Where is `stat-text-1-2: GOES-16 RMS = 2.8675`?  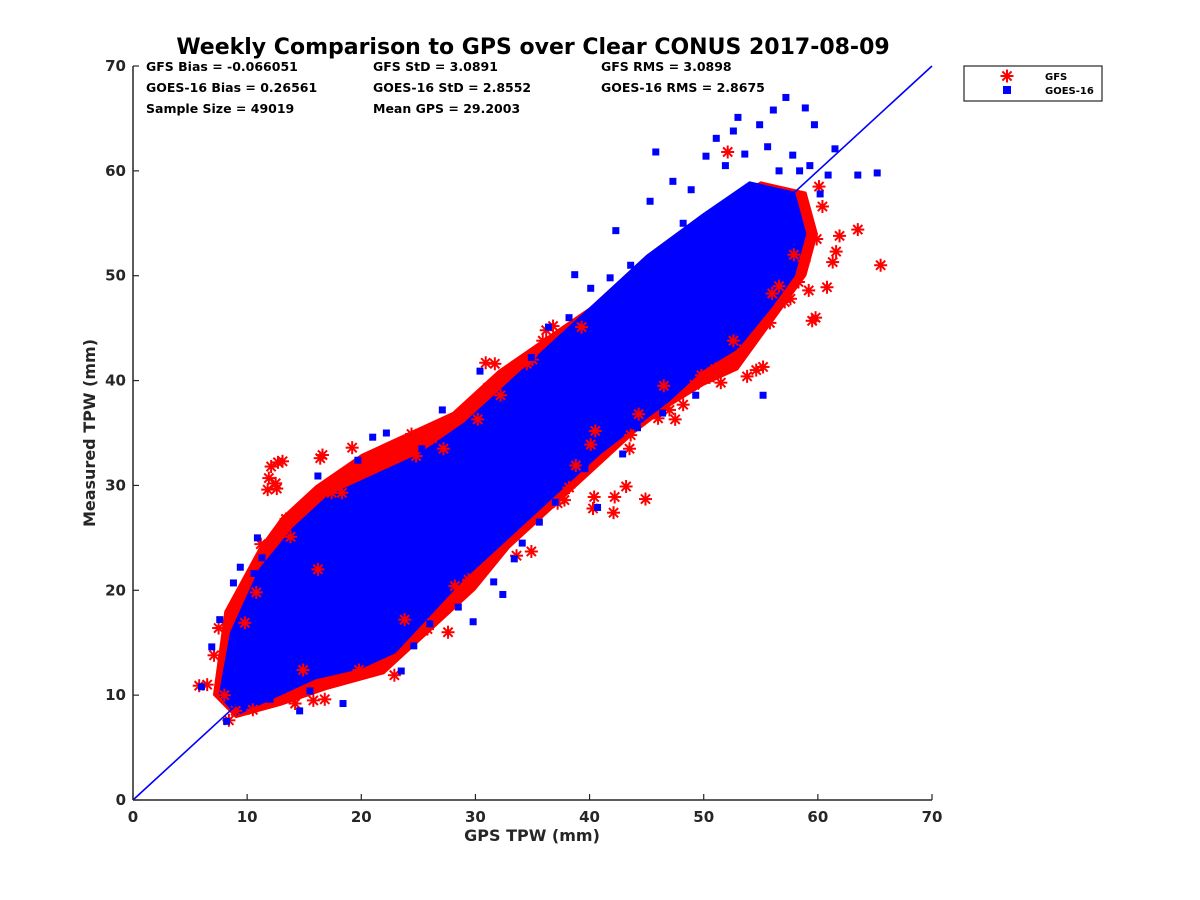 stat-text-1-2: GOES-16 RMS = 2.8675 is located at coordinates (683, 87).